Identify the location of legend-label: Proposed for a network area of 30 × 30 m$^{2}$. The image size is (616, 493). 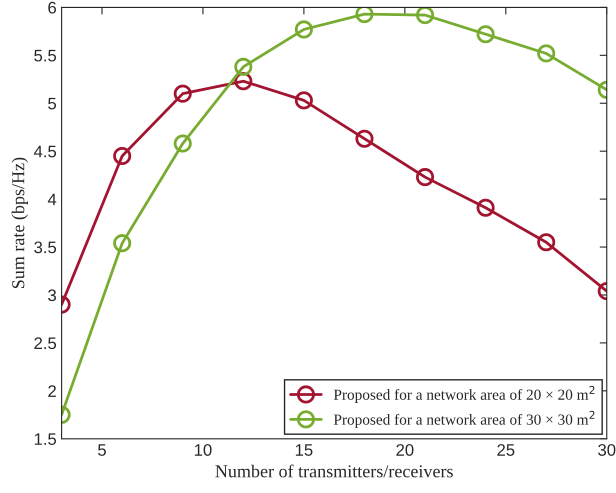
(464, 419).